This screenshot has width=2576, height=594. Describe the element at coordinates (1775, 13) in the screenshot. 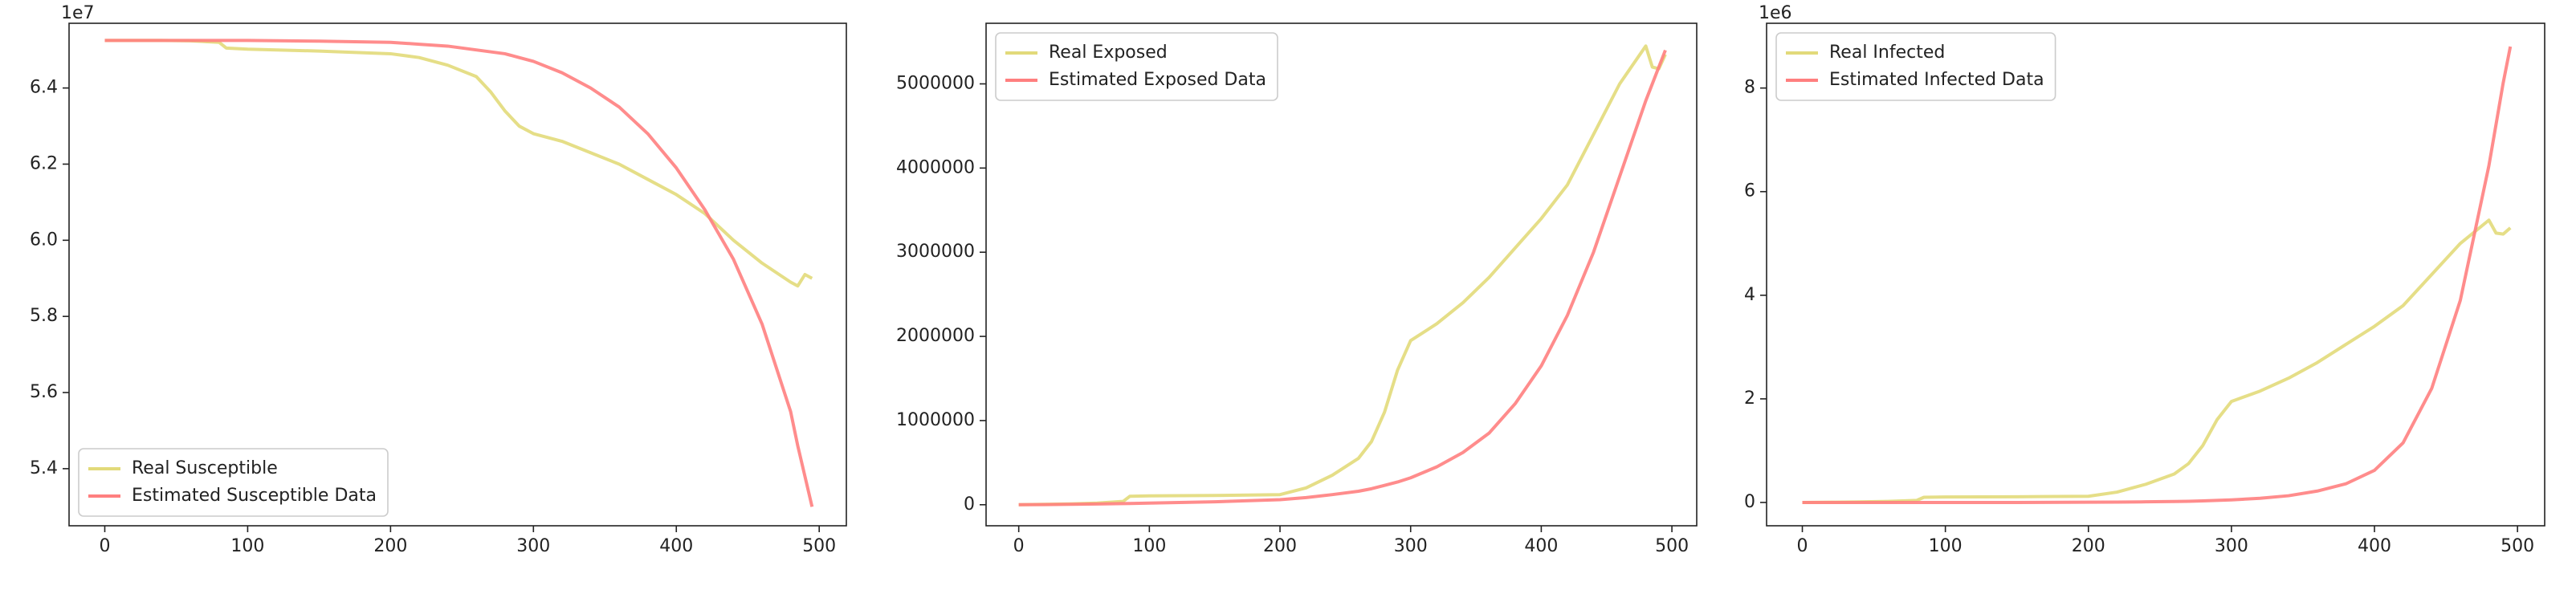

I see `y-offset-label: 1e6` at that location.